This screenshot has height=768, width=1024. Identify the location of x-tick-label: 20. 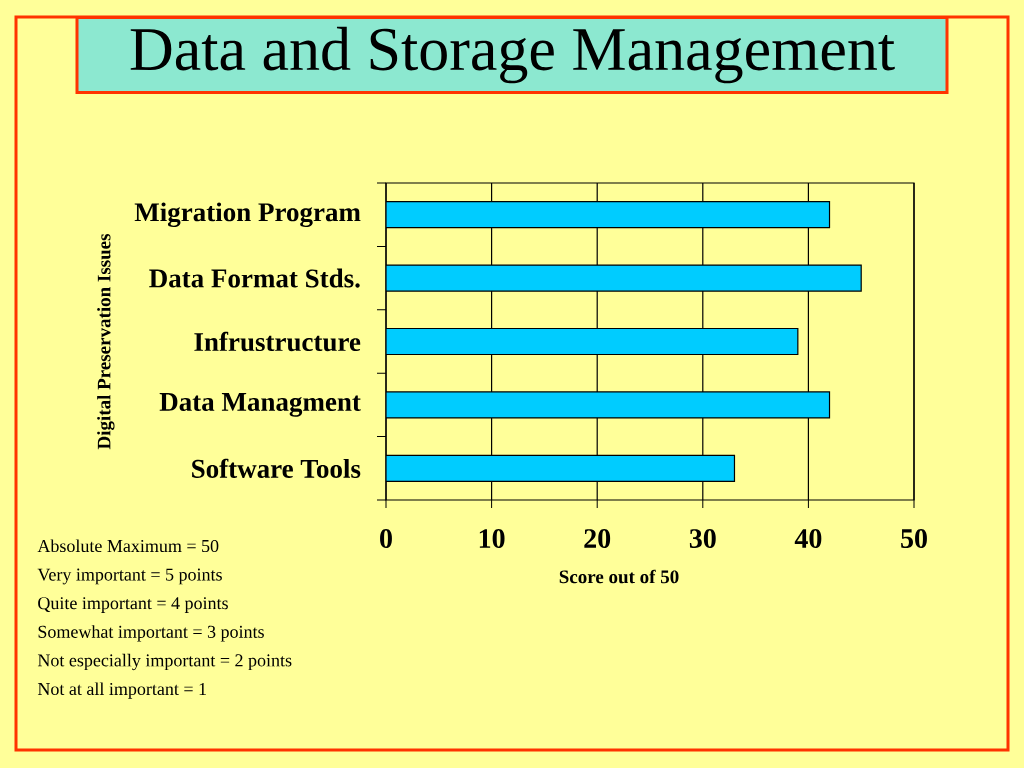
(597, 538).